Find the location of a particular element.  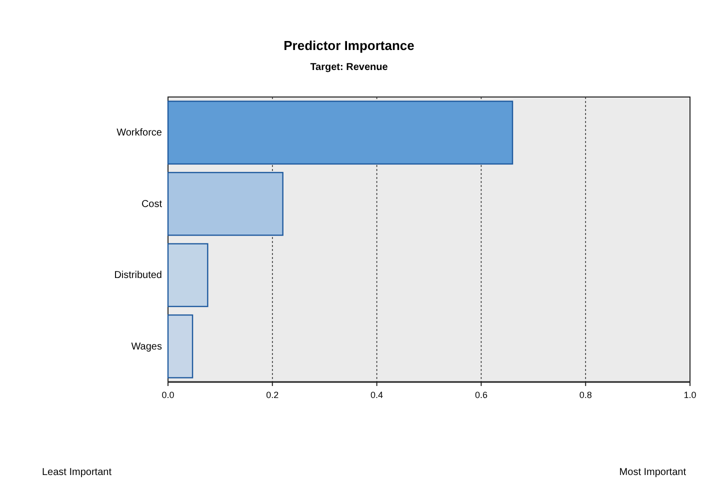

y-tick-label: Workforce is located at coordinates (139, 133).